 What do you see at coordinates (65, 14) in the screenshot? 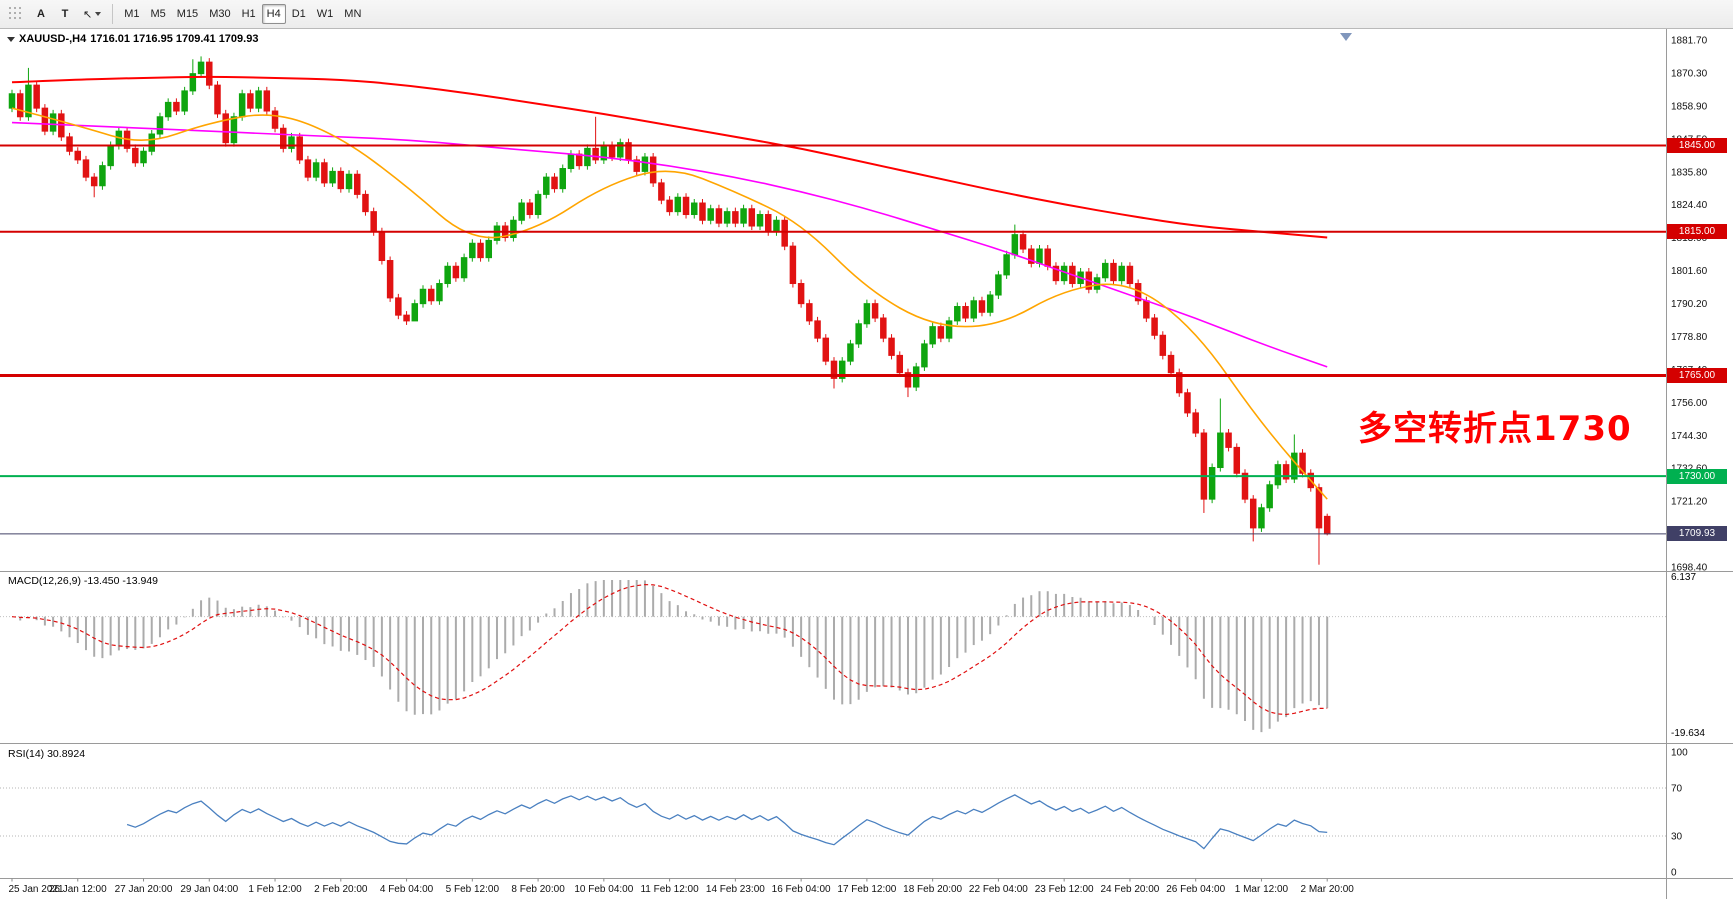
I see `text-box-tool-button: T` at bounding box center [65, 14].